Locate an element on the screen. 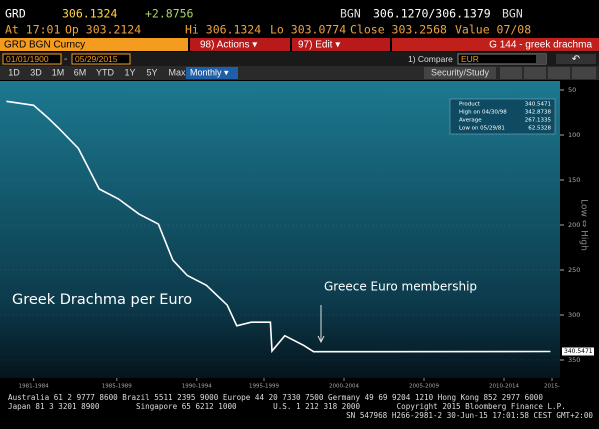 Image resolution: width=599 pixels, height=429 pixels. x-tick-label: 2000-2004 is located at coordinates (344, 387).